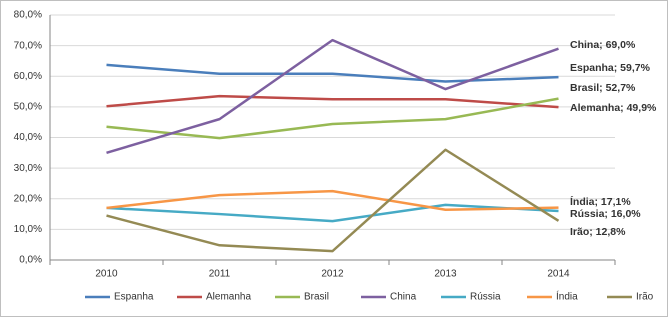  Describe the element at coordinates (28, 137) in the screenshot. I see `y-tick-label: 40,0%` at that location.